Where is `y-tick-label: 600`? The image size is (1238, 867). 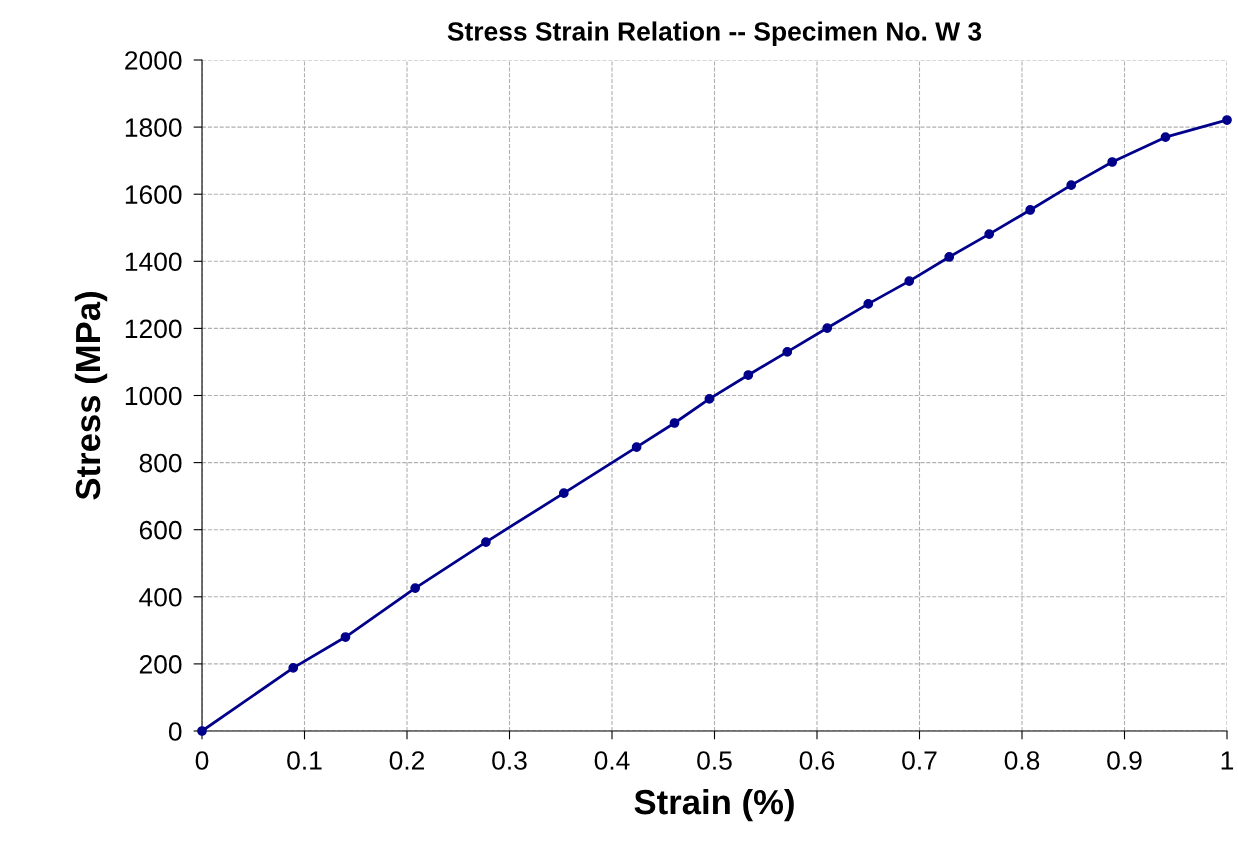 y-tick-label: 600 is located at coordinates (160, 530).